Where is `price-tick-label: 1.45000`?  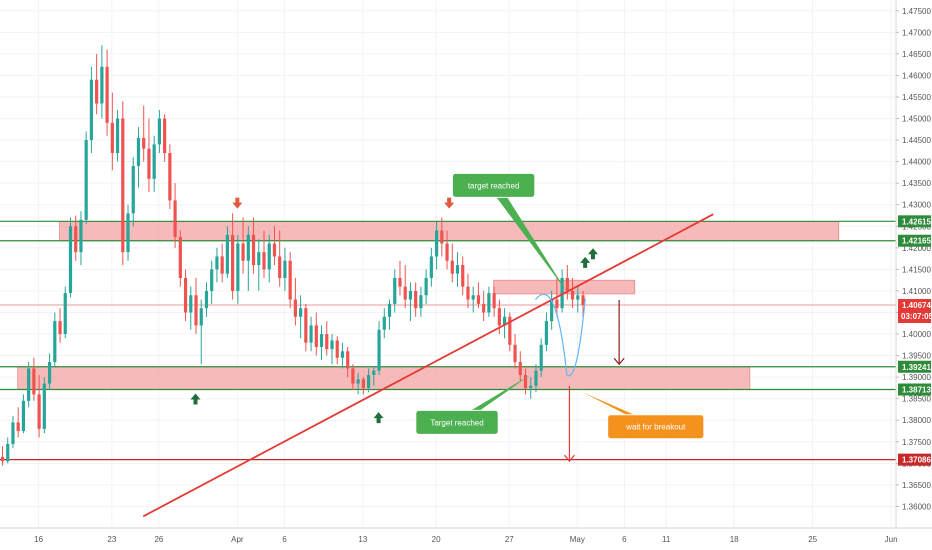
price-tick-label: 1.45000 is located at coordinates (916, 119).